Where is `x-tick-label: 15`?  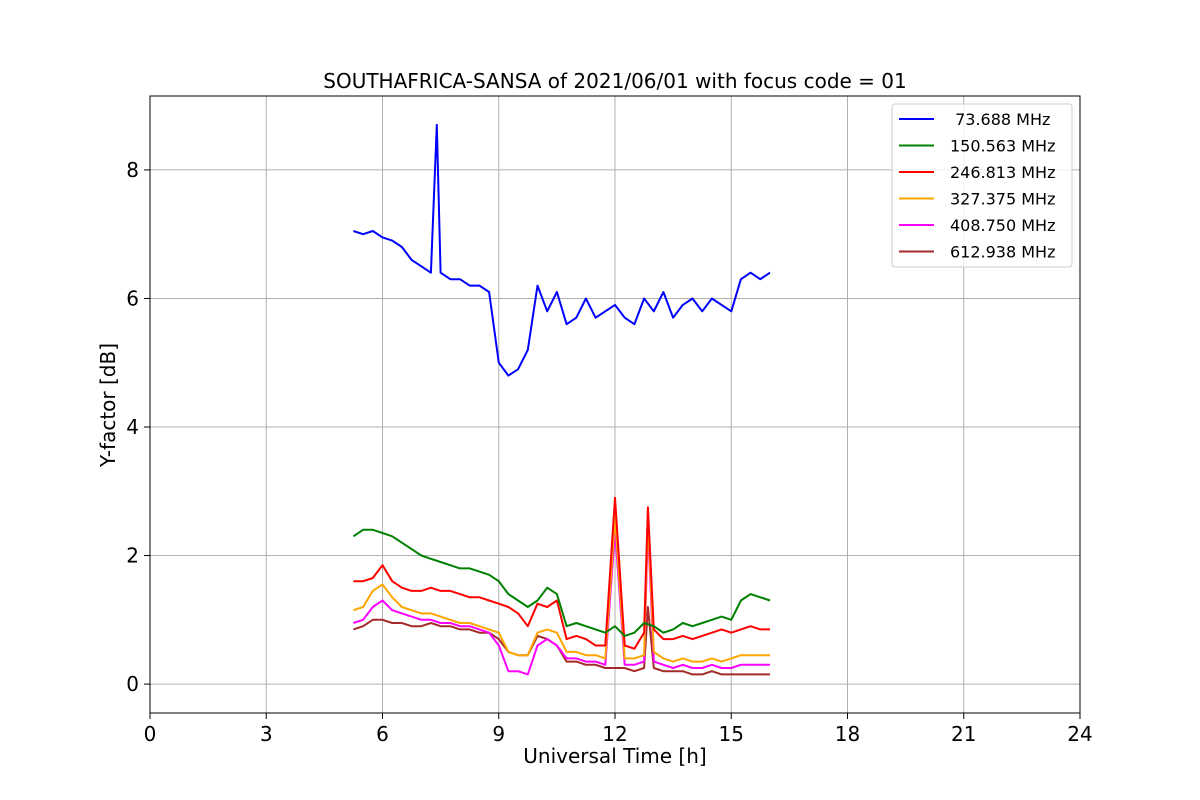
x-tick-label: 15 is located at coordinates (731, 734).